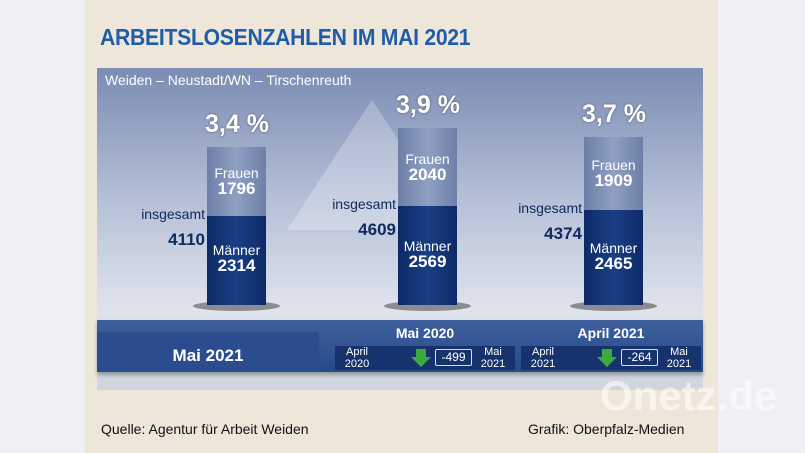  I want to click on frauen-label: Frauen 2040, so click(427, 167).